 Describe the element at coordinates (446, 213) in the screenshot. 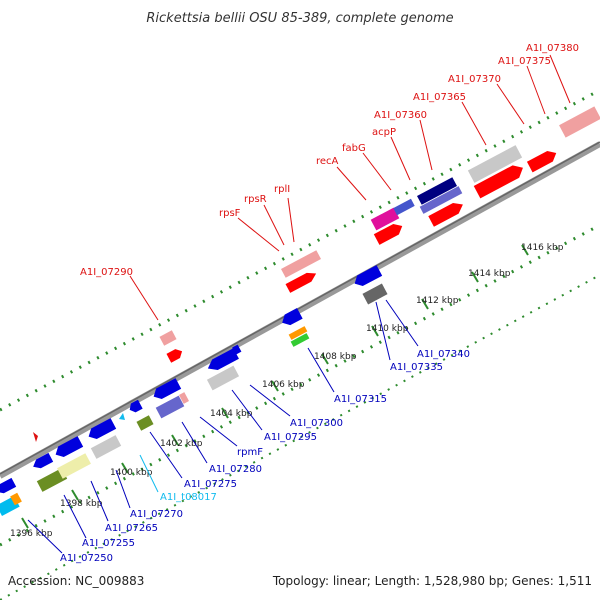

I see `feature-A1I_07365-arrow` at that location.